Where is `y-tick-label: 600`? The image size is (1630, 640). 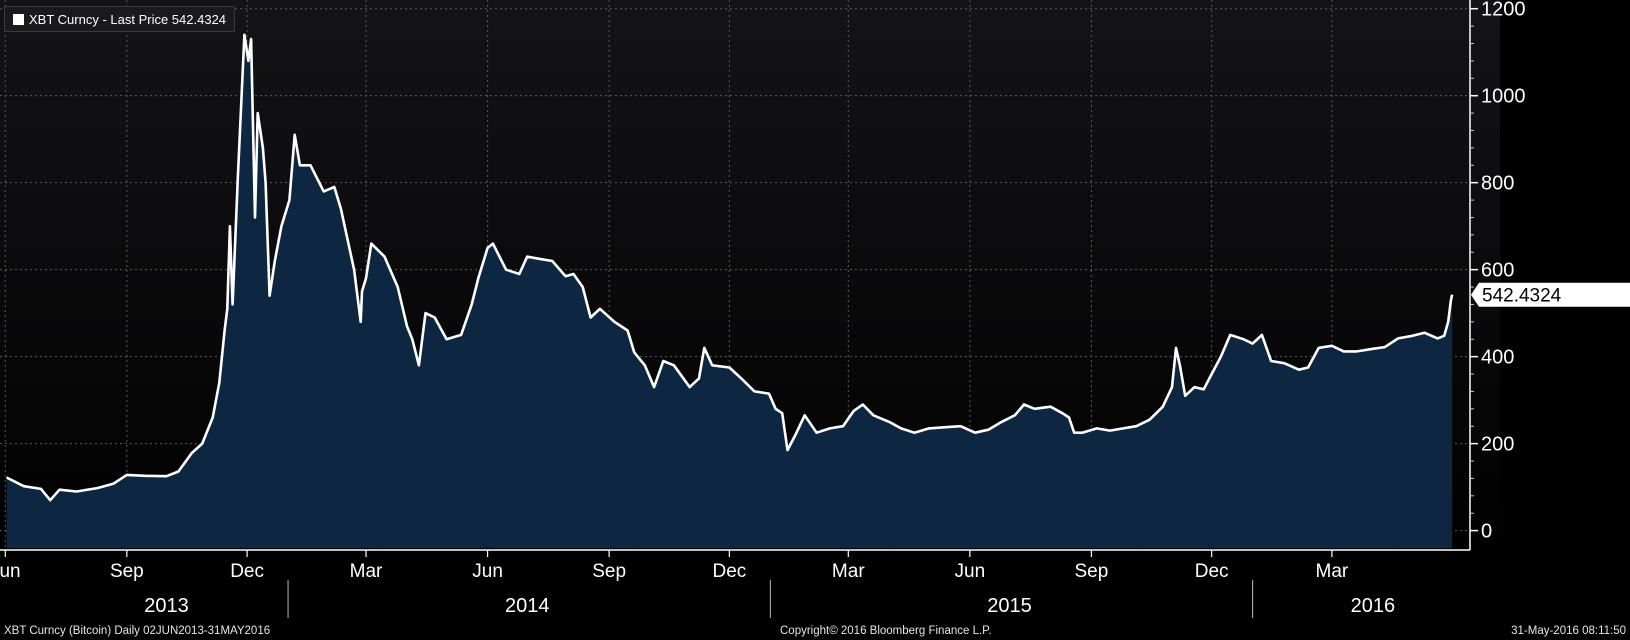 y-tick-label: 600 is located at coordinates (1497, 271).